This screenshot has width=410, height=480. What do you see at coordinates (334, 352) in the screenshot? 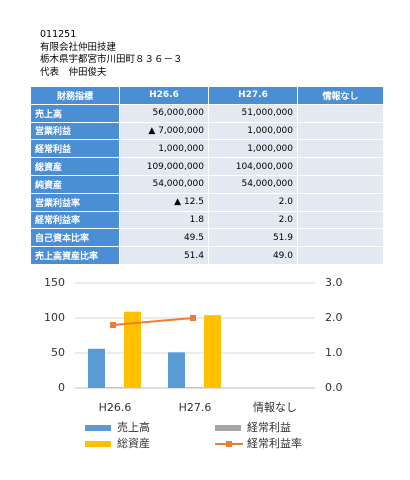
I see `y2-tick-label: 1.0` at bounding box center [334, 352].